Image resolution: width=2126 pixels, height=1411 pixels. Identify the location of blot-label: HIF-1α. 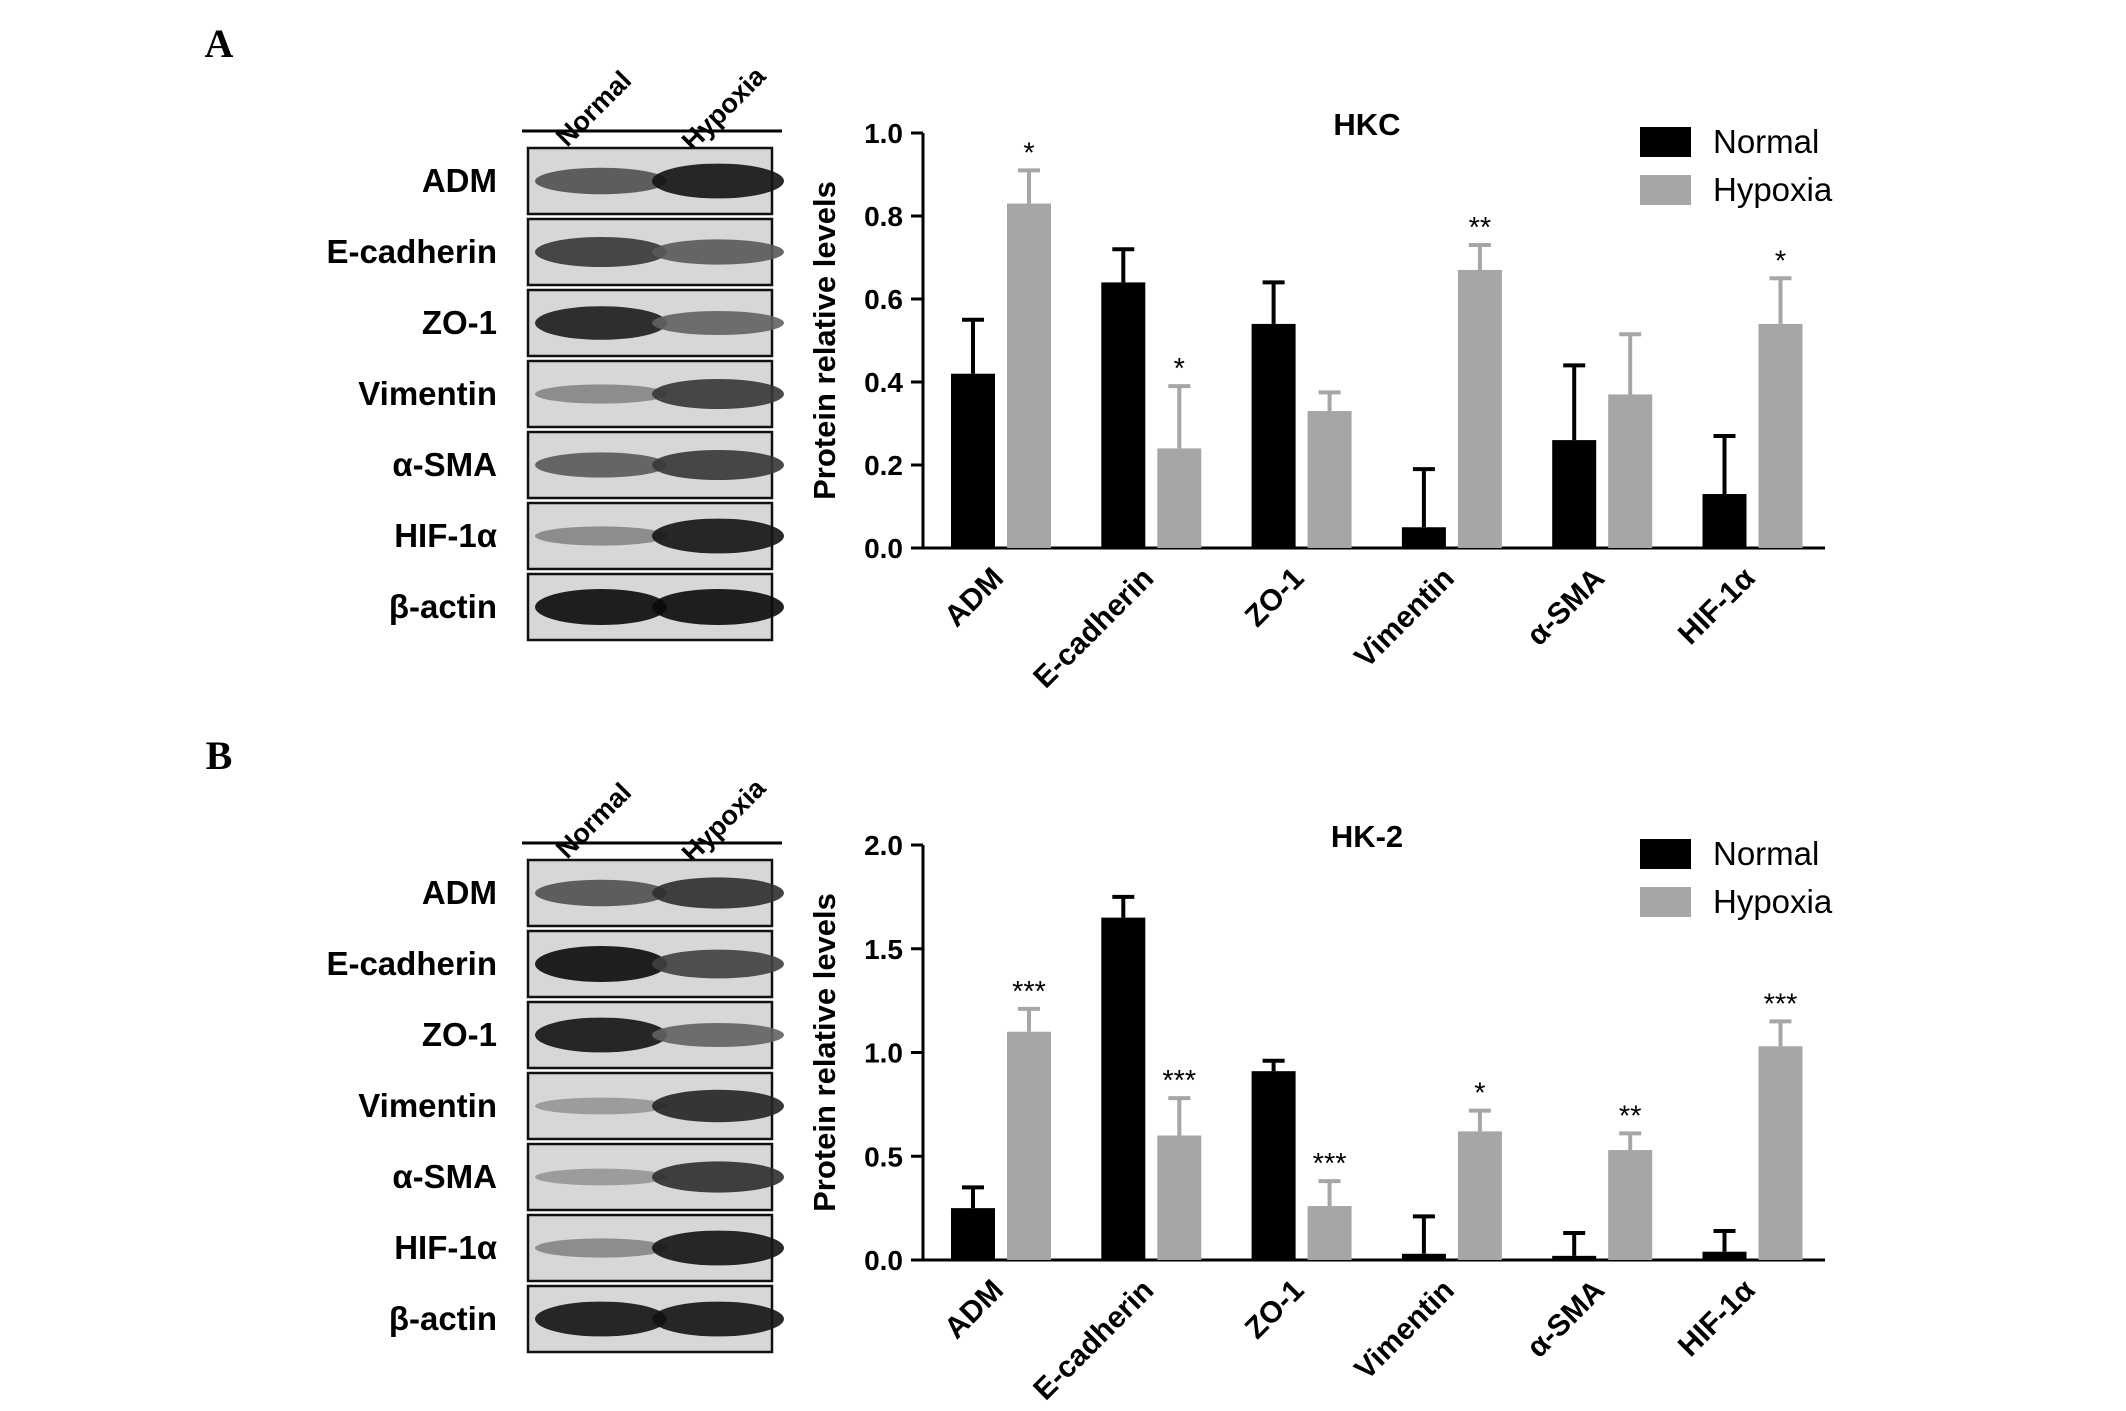
(445, 535).